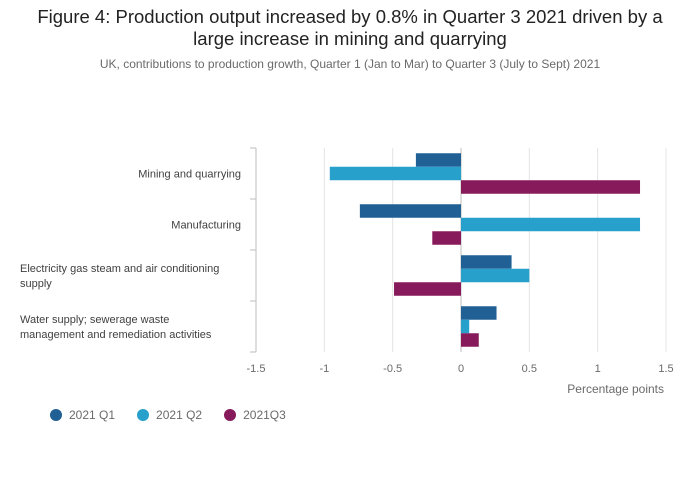 The width and height of the screenshot is (700, 502). What do you see at coordinates (615, 389) in the screenshot?
I see `x-axis-title: Percentage points` at bounding box center [615, 389].